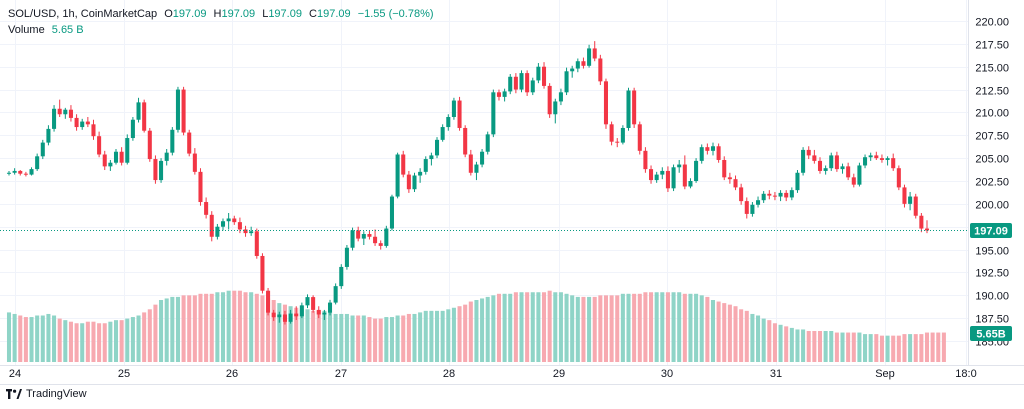 Image resolution: width=1024 pixels, height=409 pixels. I want to click on x-tick-label: 26, so click(232, 374).